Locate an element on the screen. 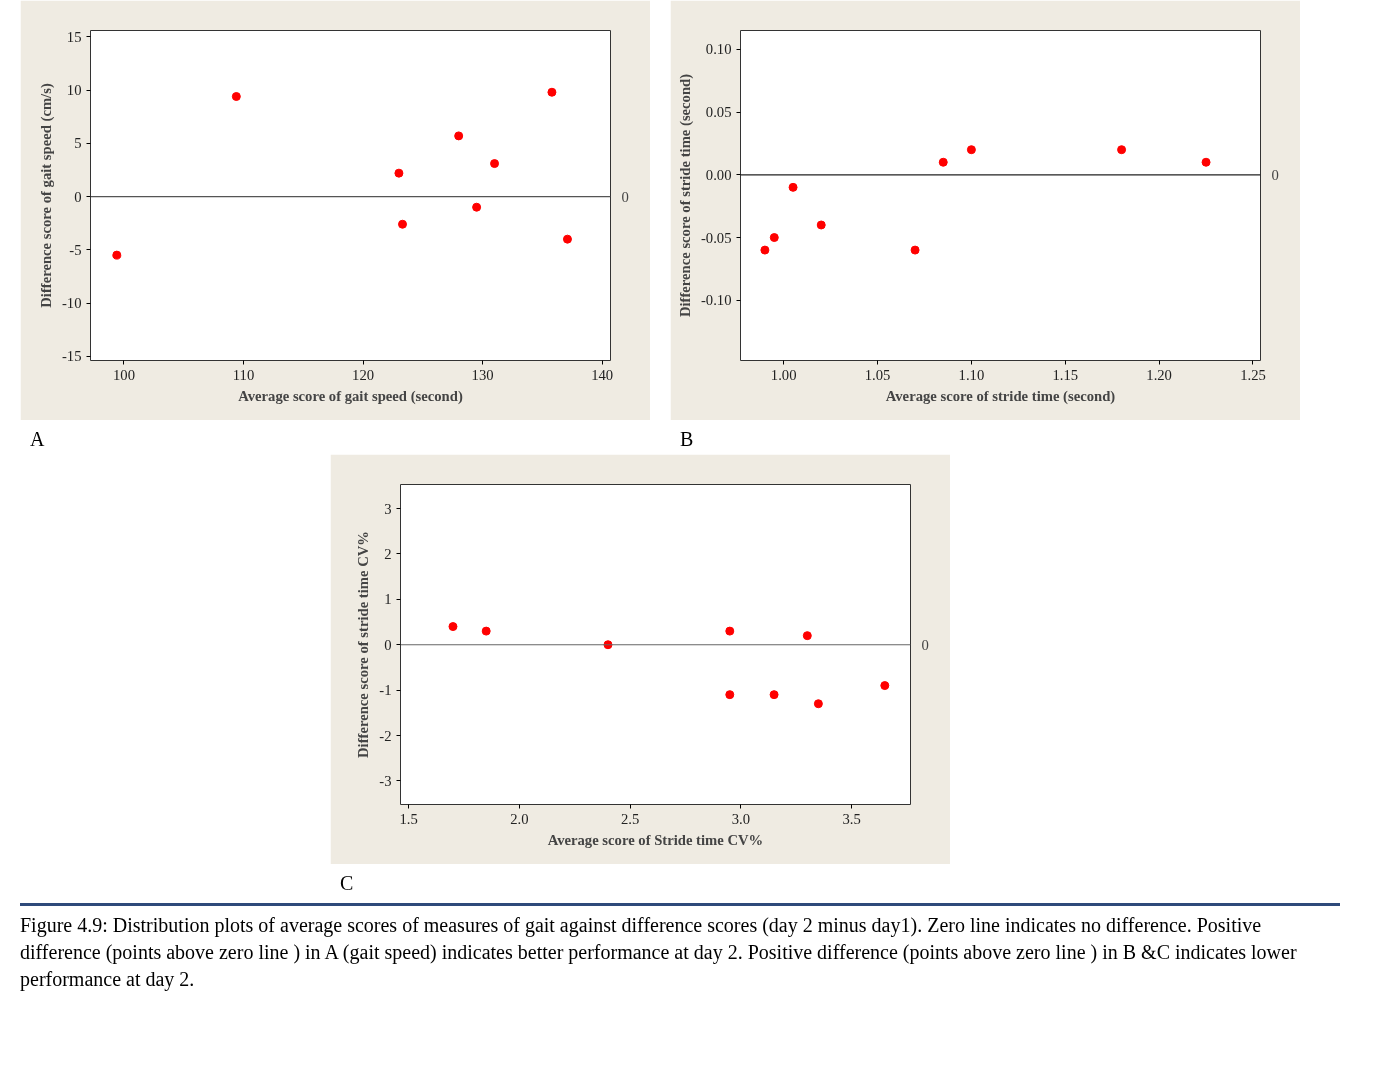 The height and width of the screenshot is (1086, 1373). x-tick-label: 1.20 is located at coordinates (1159, 374).